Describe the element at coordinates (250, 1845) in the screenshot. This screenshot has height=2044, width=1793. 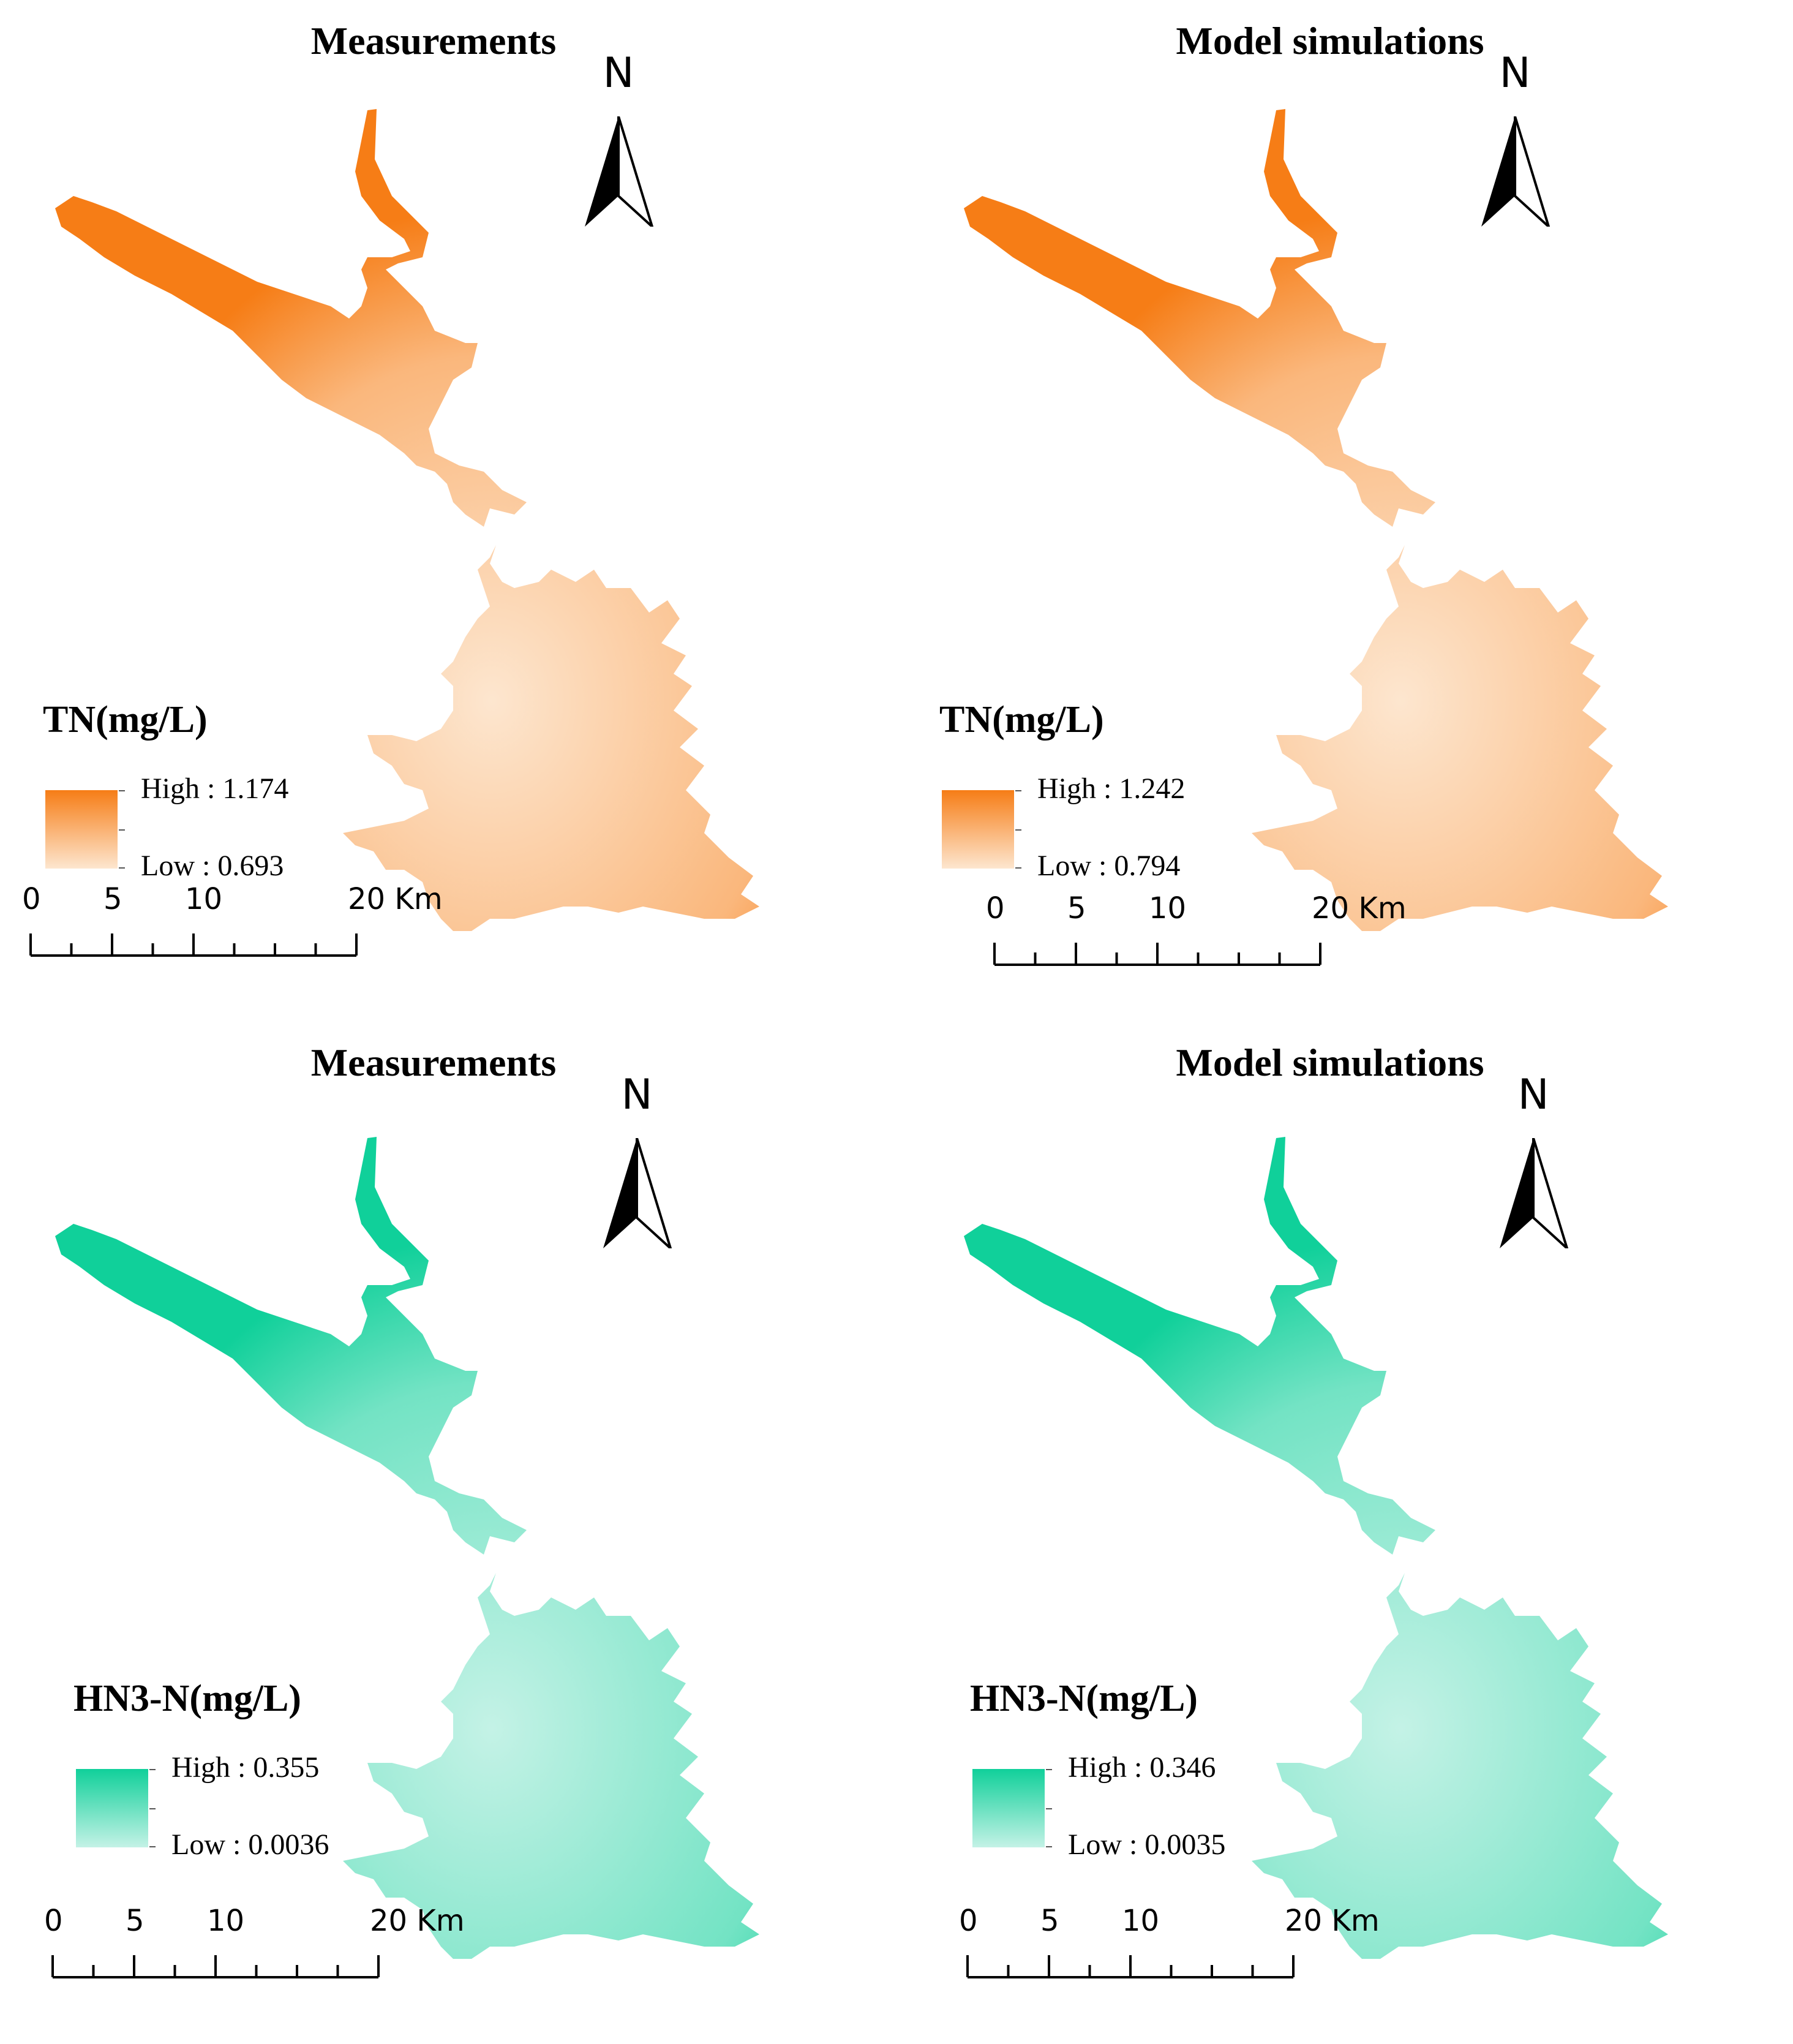
I see `legend-low-label: Low : 0.0036` at that location.